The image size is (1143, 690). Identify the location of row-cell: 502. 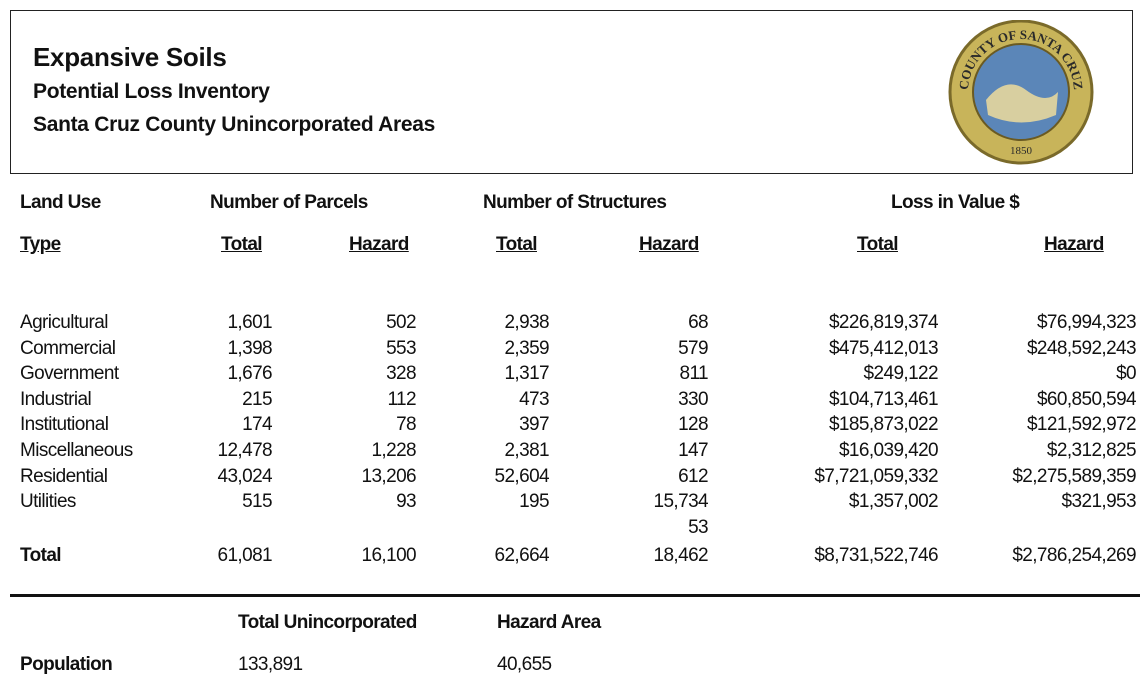
(401, 322).